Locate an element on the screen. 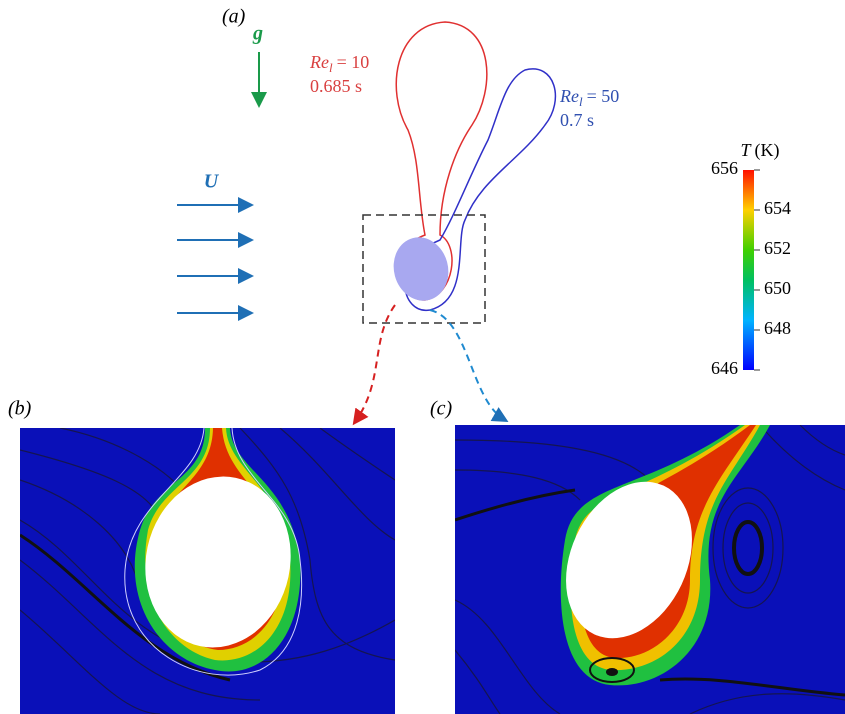  velocity-label: U is located at coordinates (212, 182).